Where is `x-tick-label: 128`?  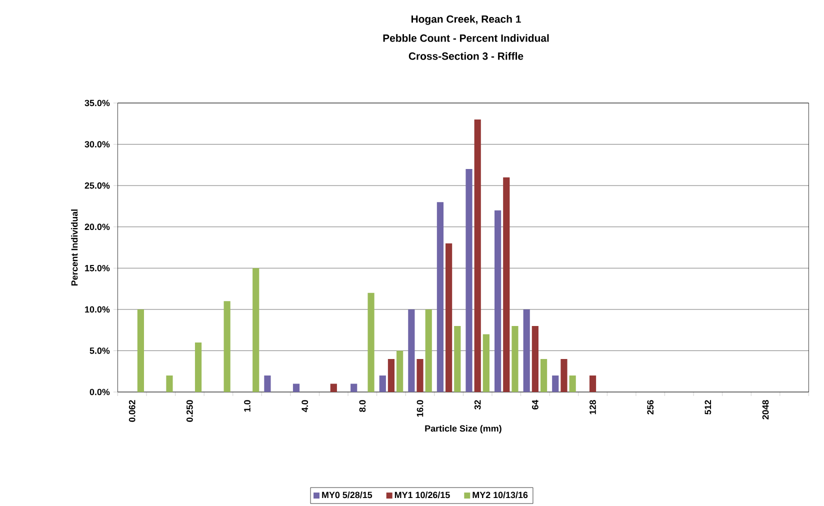
x-tick-label: 128 is located at coordinates (593, 407).